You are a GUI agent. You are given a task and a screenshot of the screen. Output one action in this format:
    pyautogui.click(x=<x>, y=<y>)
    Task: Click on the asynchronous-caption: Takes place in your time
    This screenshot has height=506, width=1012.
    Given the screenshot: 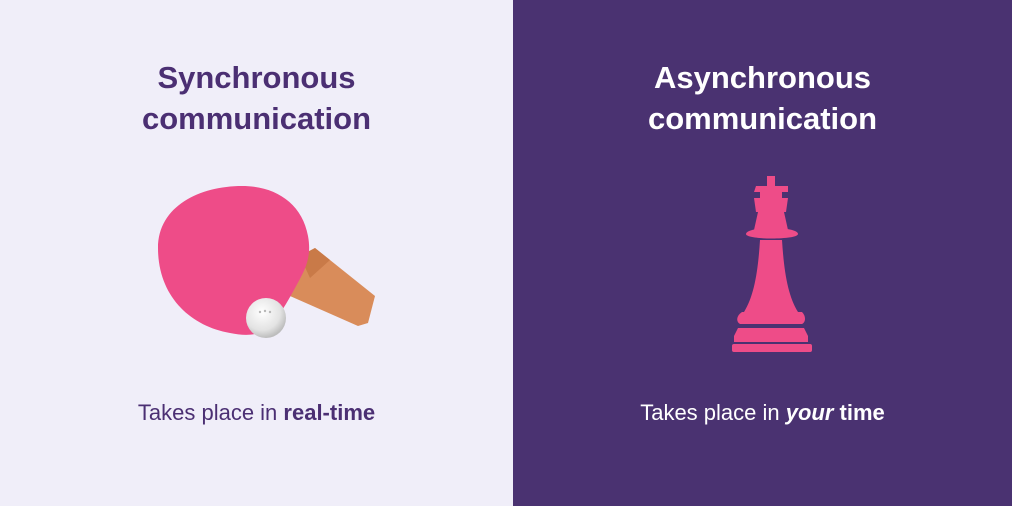 What is the action you would take?
    pyautogui.click(x=762, y=413)
    